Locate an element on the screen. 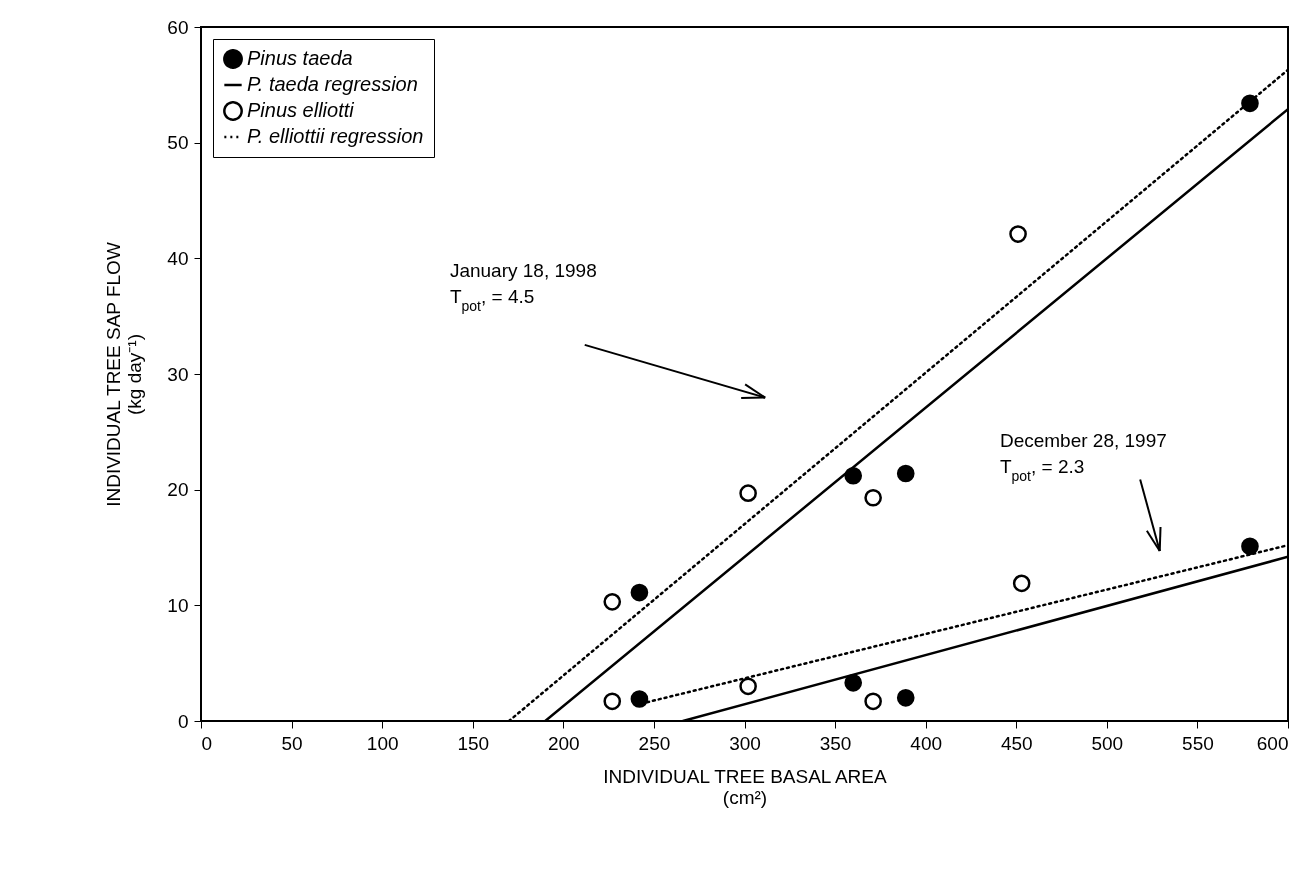 The image size is (1299, 887). legend-label: P. elliottii regression is located at coordinates (335, 136).